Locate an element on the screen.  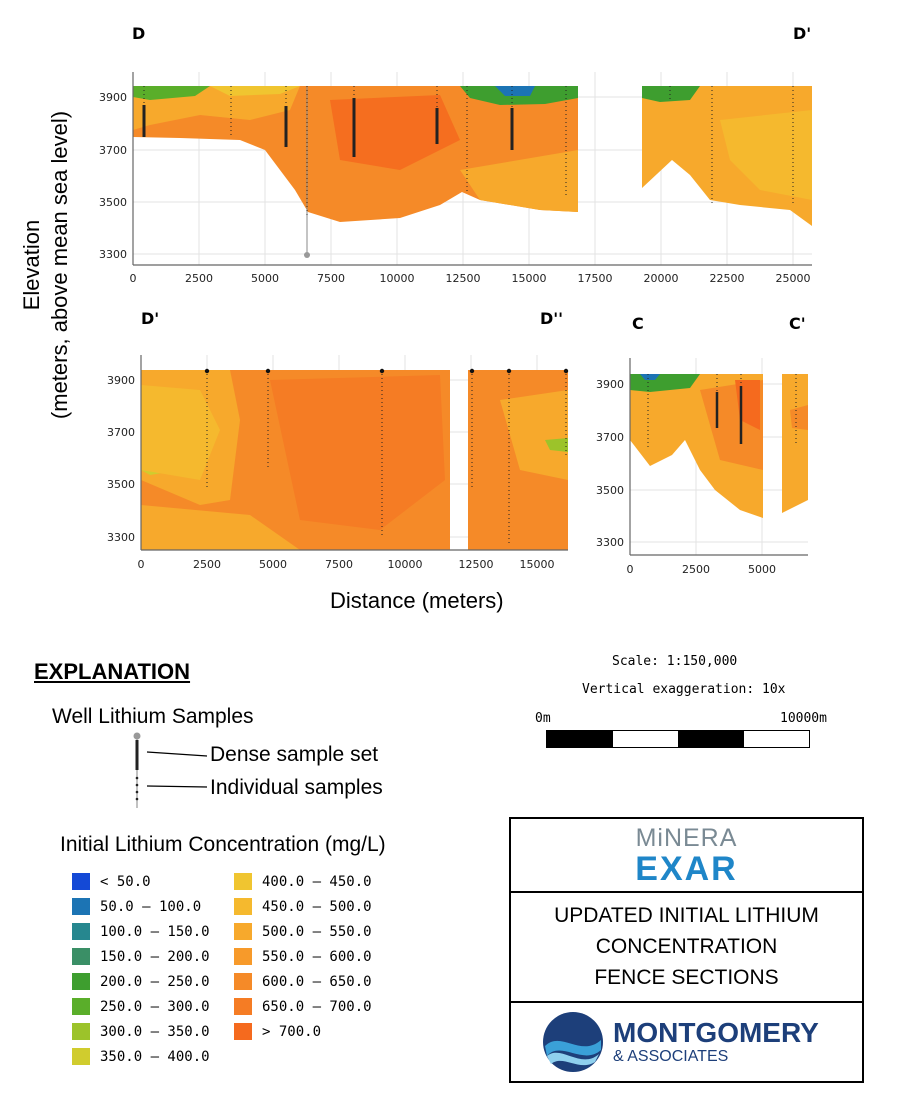
well-symbol-icon is located at coordinates (170, 770).